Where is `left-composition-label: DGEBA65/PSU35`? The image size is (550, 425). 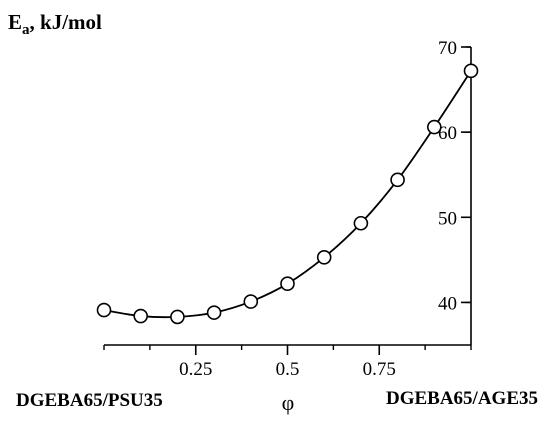 left-composition-label: DGEBA65/PSU35 is located at coordinates (89, 400).